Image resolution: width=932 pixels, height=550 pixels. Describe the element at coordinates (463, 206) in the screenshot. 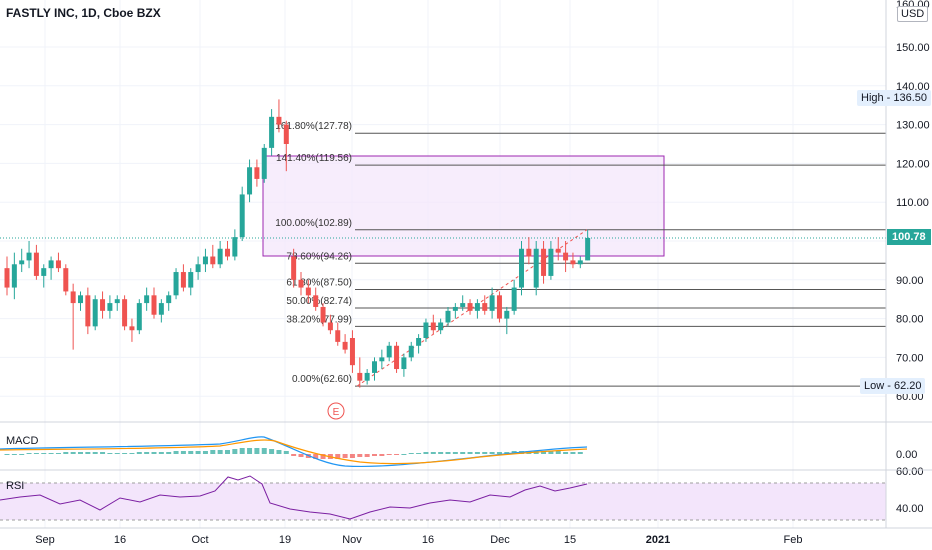

I see `fib-extension-box` at that location.